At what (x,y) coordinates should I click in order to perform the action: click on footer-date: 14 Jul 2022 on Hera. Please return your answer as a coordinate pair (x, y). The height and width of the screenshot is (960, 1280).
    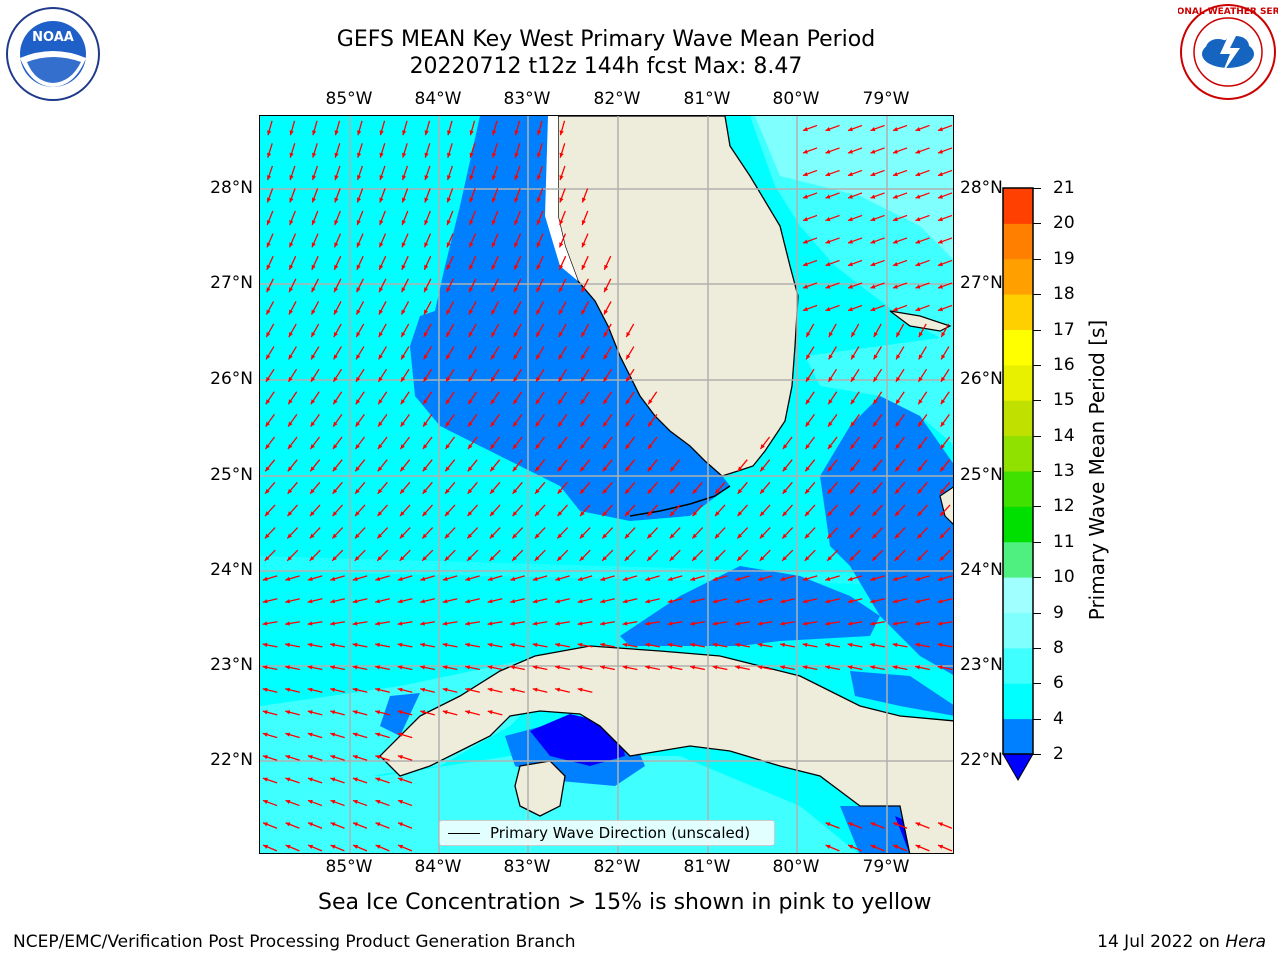
    Looking at the image, I should click on (1181, 942).